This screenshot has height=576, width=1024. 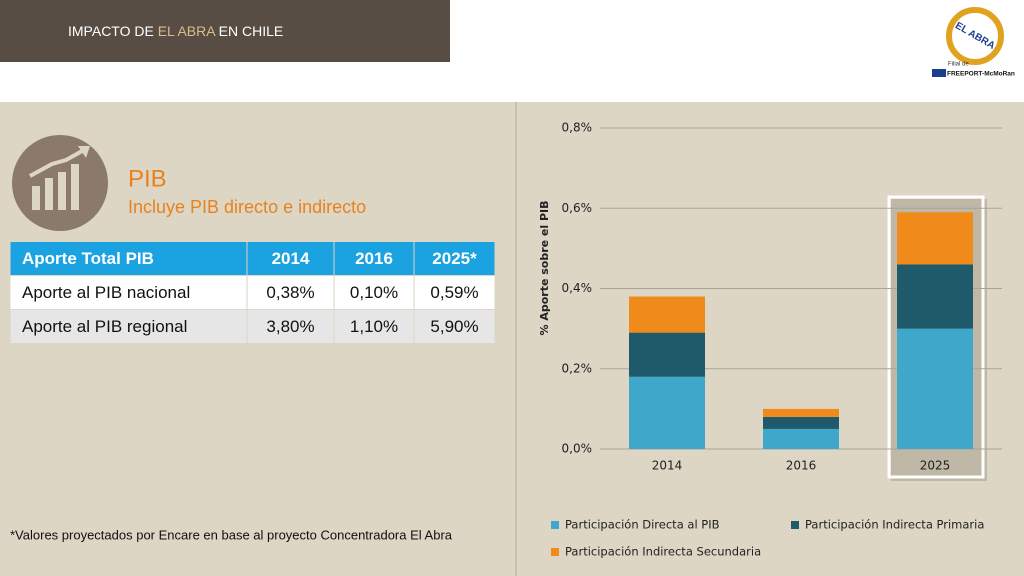 I want to click on table-header-text: 2025*, so click(x=454, y=258).